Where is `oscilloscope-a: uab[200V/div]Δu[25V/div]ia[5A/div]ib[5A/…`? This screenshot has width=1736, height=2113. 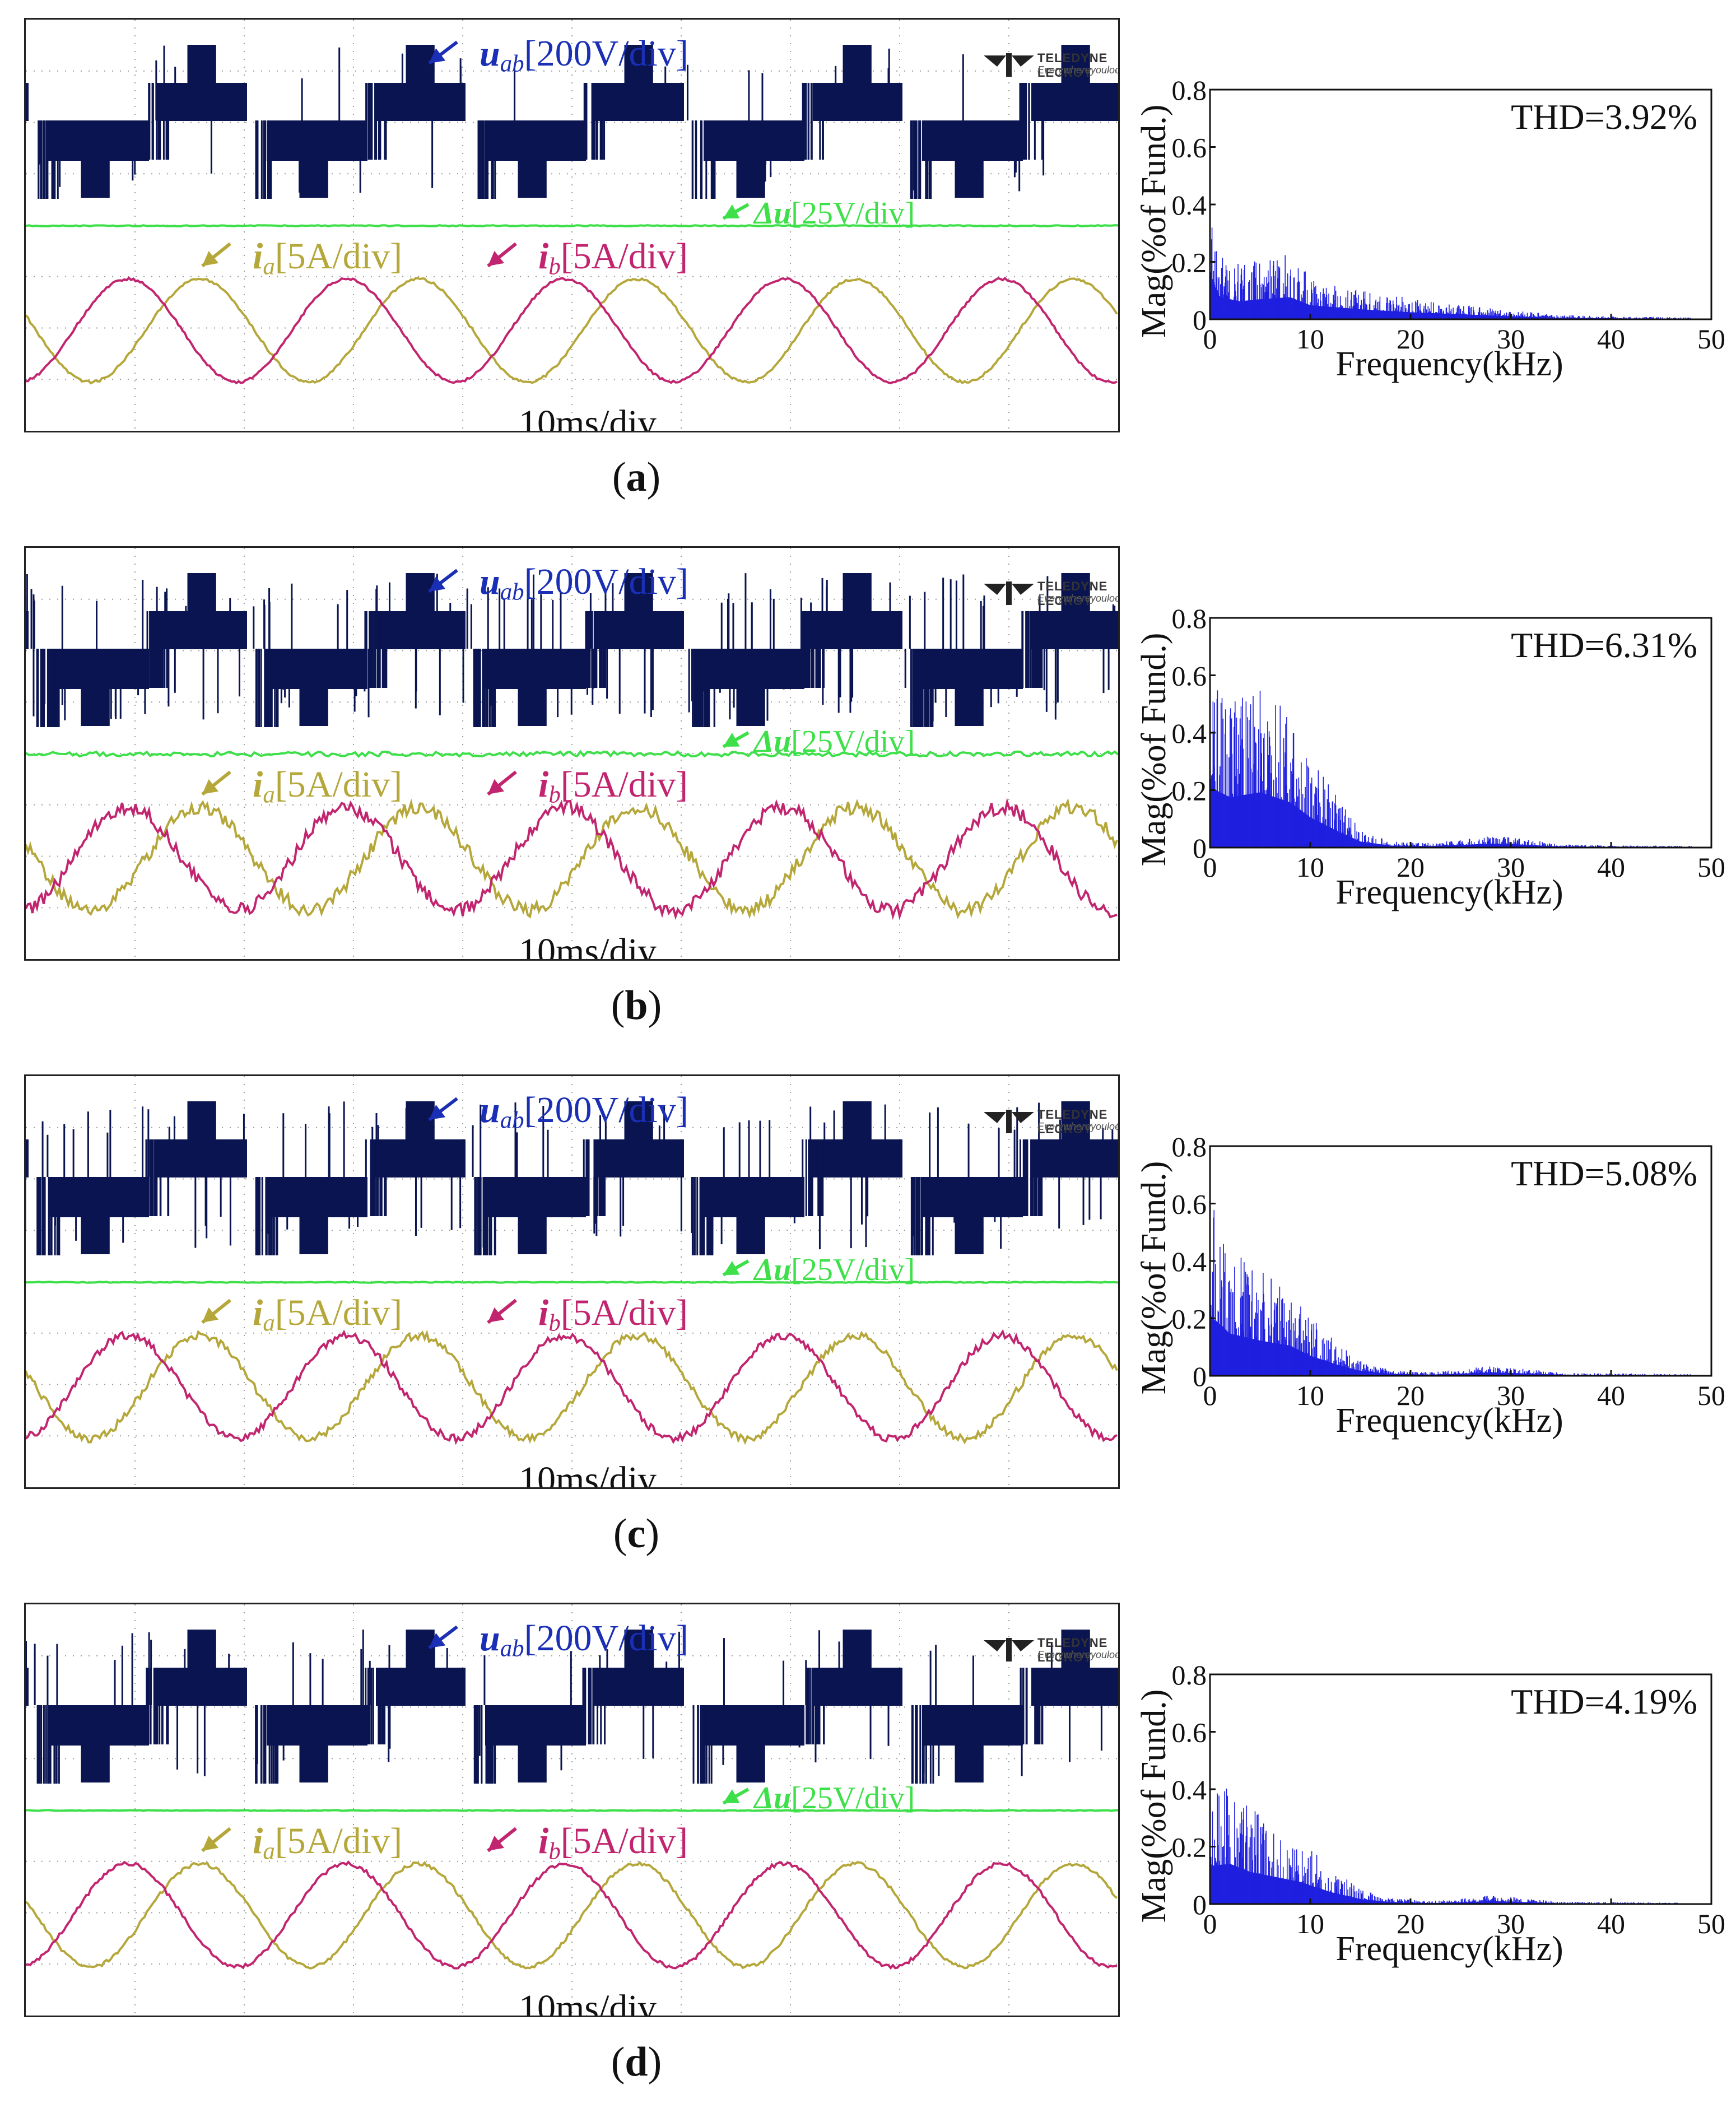
oscilloscope-a: uab[200V/div]Δu[25V/div]ia[5A/div]ib[5A/… is located at coordinates (572, 225).